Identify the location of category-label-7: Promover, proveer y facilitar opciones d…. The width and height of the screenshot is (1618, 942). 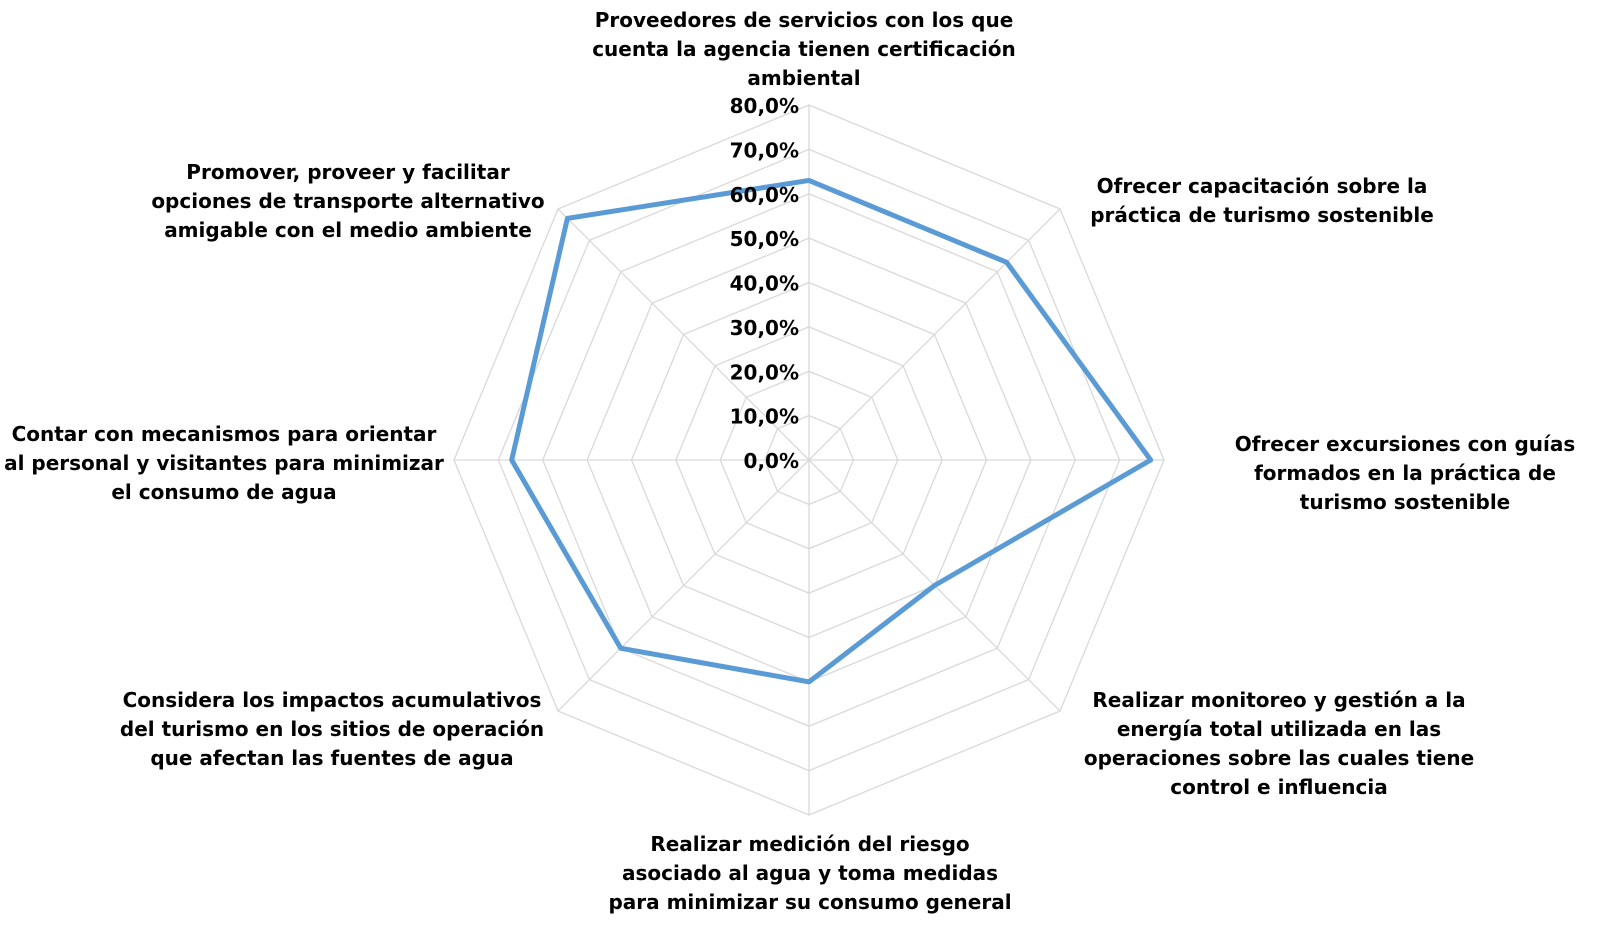
(348, 201).